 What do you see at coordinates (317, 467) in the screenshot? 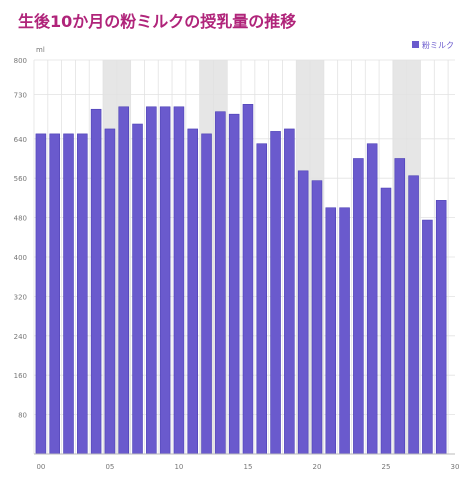
I see `x-tick-label: 20` at bounding box center [317, 467].